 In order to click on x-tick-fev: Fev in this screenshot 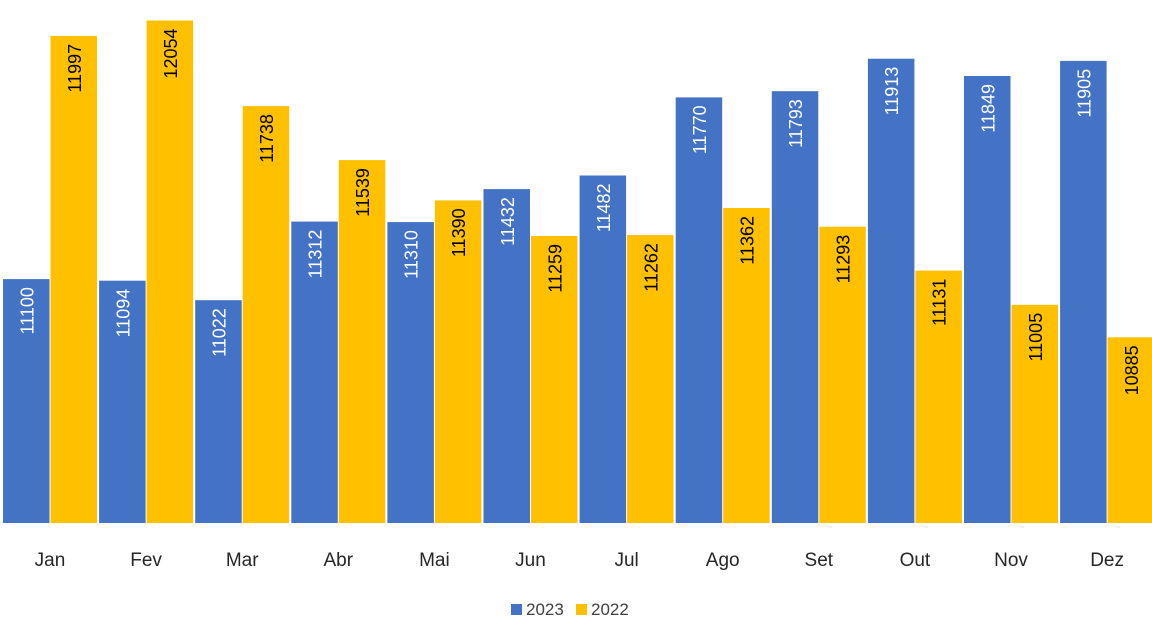, I will do `click(146, 560)`.